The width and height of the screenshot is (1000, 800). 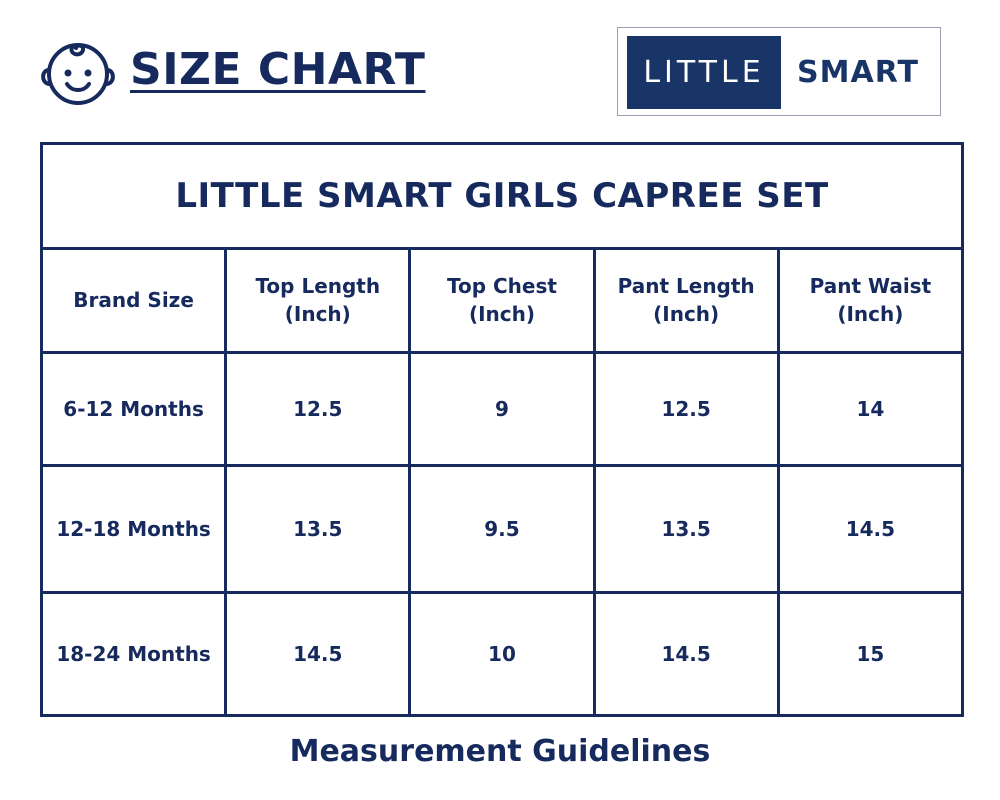 I want to click on table-title-row: LITTLE SMART GIRLS CAPREE SET, so click(x=502, y=196).